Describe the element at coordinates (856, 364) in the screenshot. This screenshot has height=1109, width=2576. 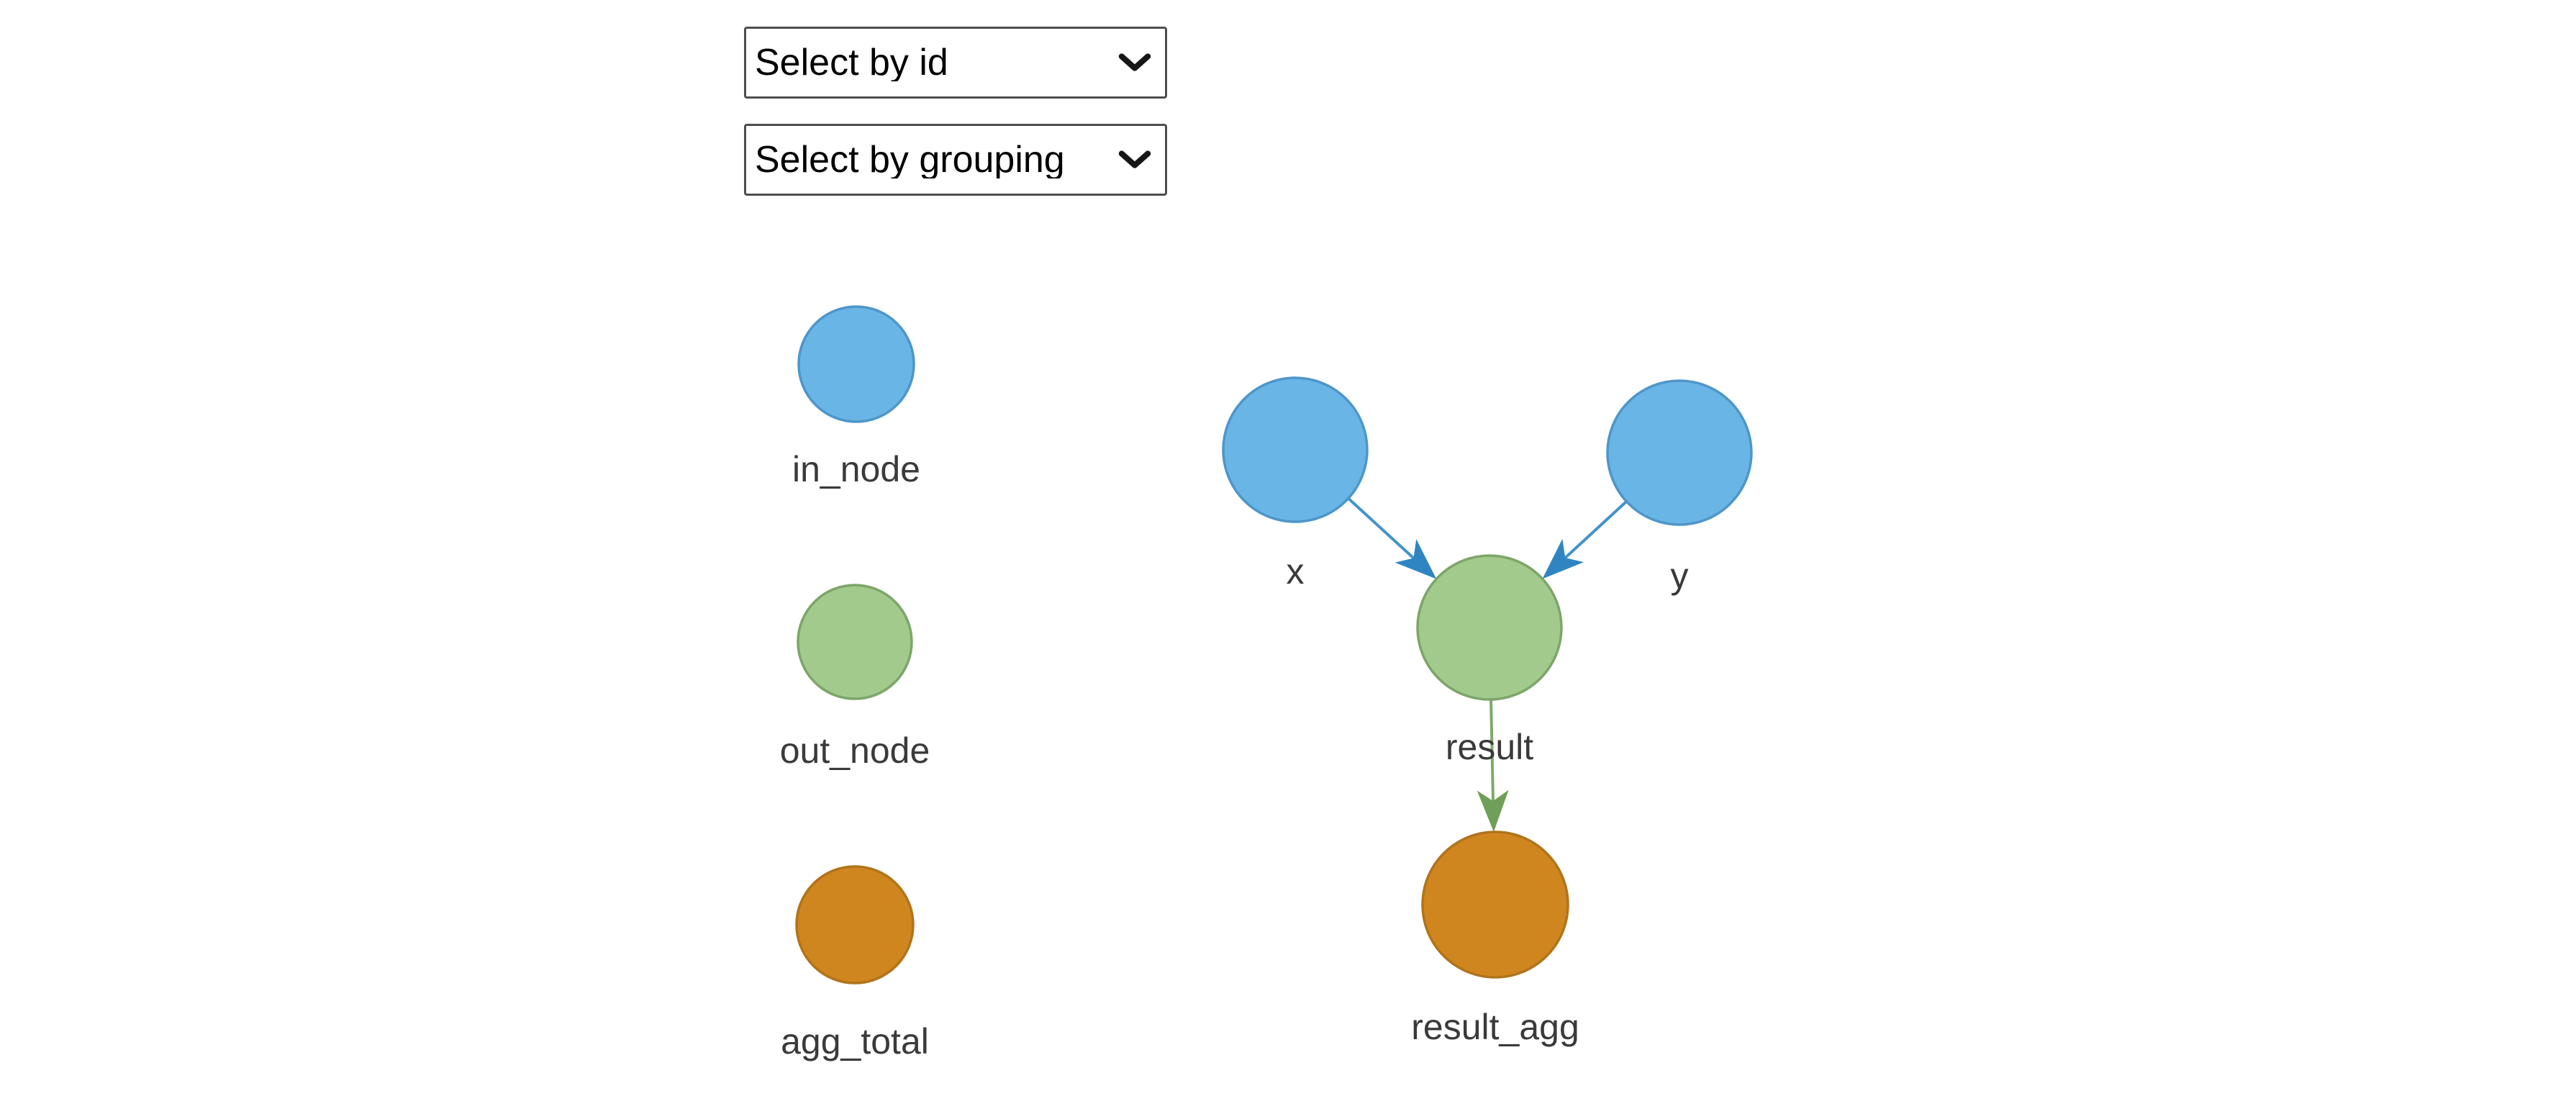
I see `legend-swatch-in_node` at that location.